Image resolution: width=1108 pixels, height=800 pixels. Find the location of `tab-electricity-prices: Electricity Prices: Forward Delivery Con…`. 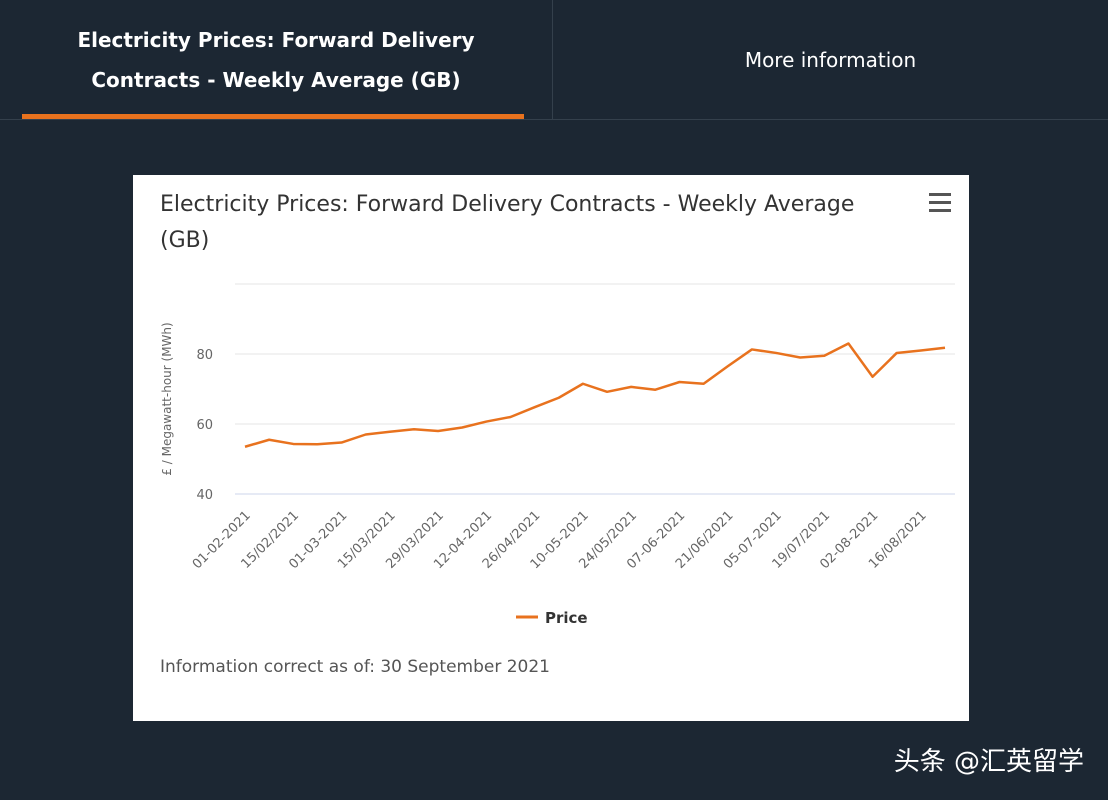

tab-electricity-prices: Electricity Prices: Forward Delivery Con… is located at coordinates (276, 59).